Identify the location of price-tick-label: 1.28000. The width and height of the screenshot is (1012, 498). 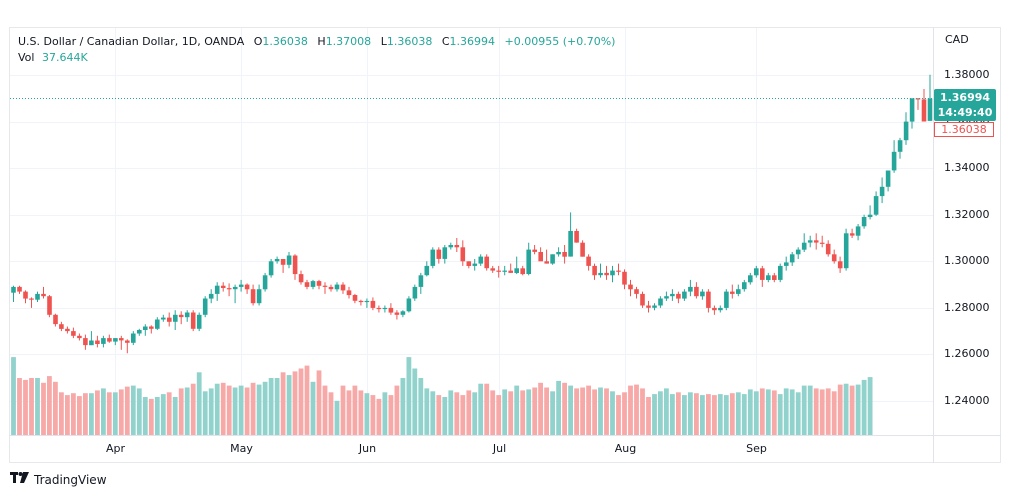
(967, 307).